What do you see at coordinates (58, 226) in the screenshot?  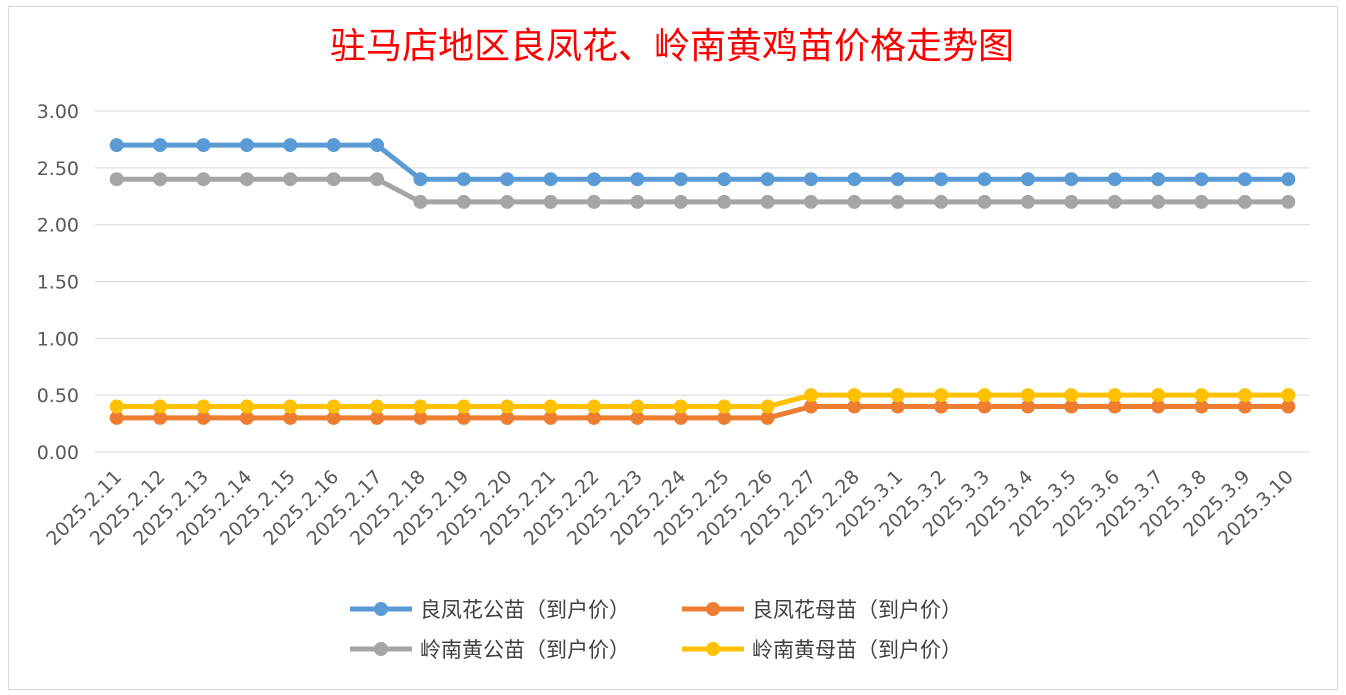 I see `y-tick-label: 2.00` at bounding box center [58, 226].